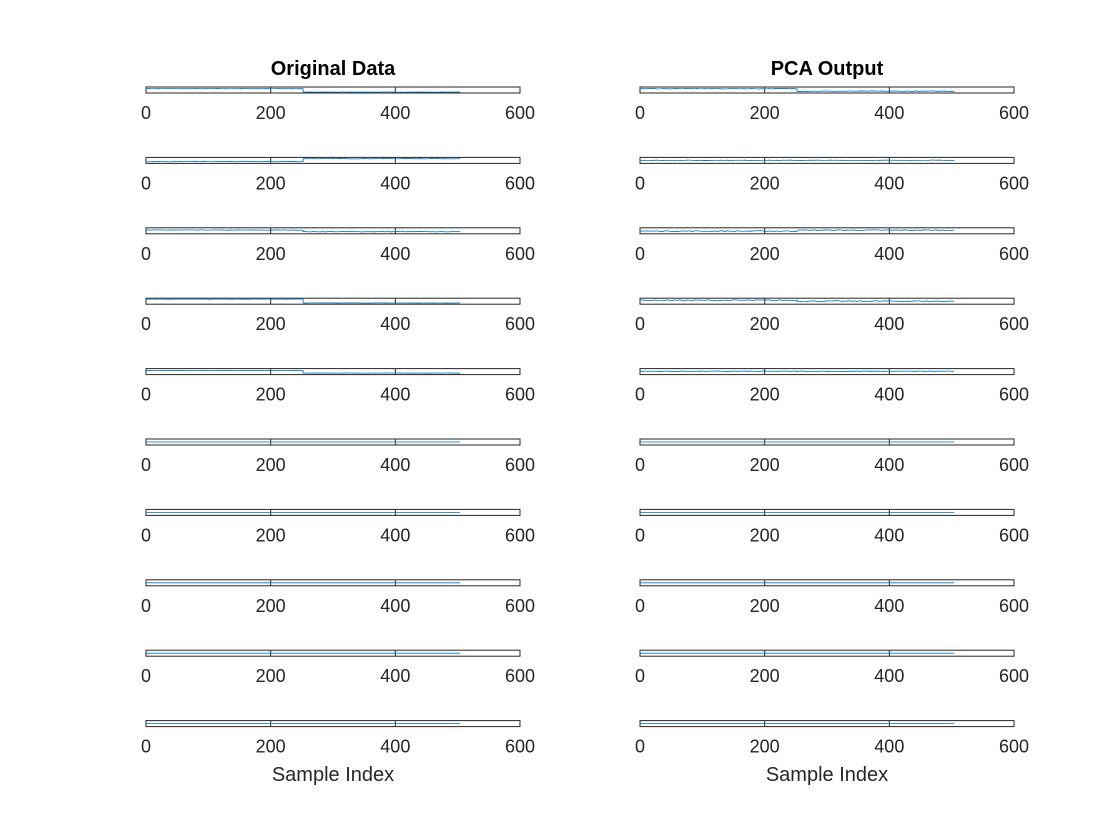  I want to click on right-column-title: PCA Output, so click(827, 69).